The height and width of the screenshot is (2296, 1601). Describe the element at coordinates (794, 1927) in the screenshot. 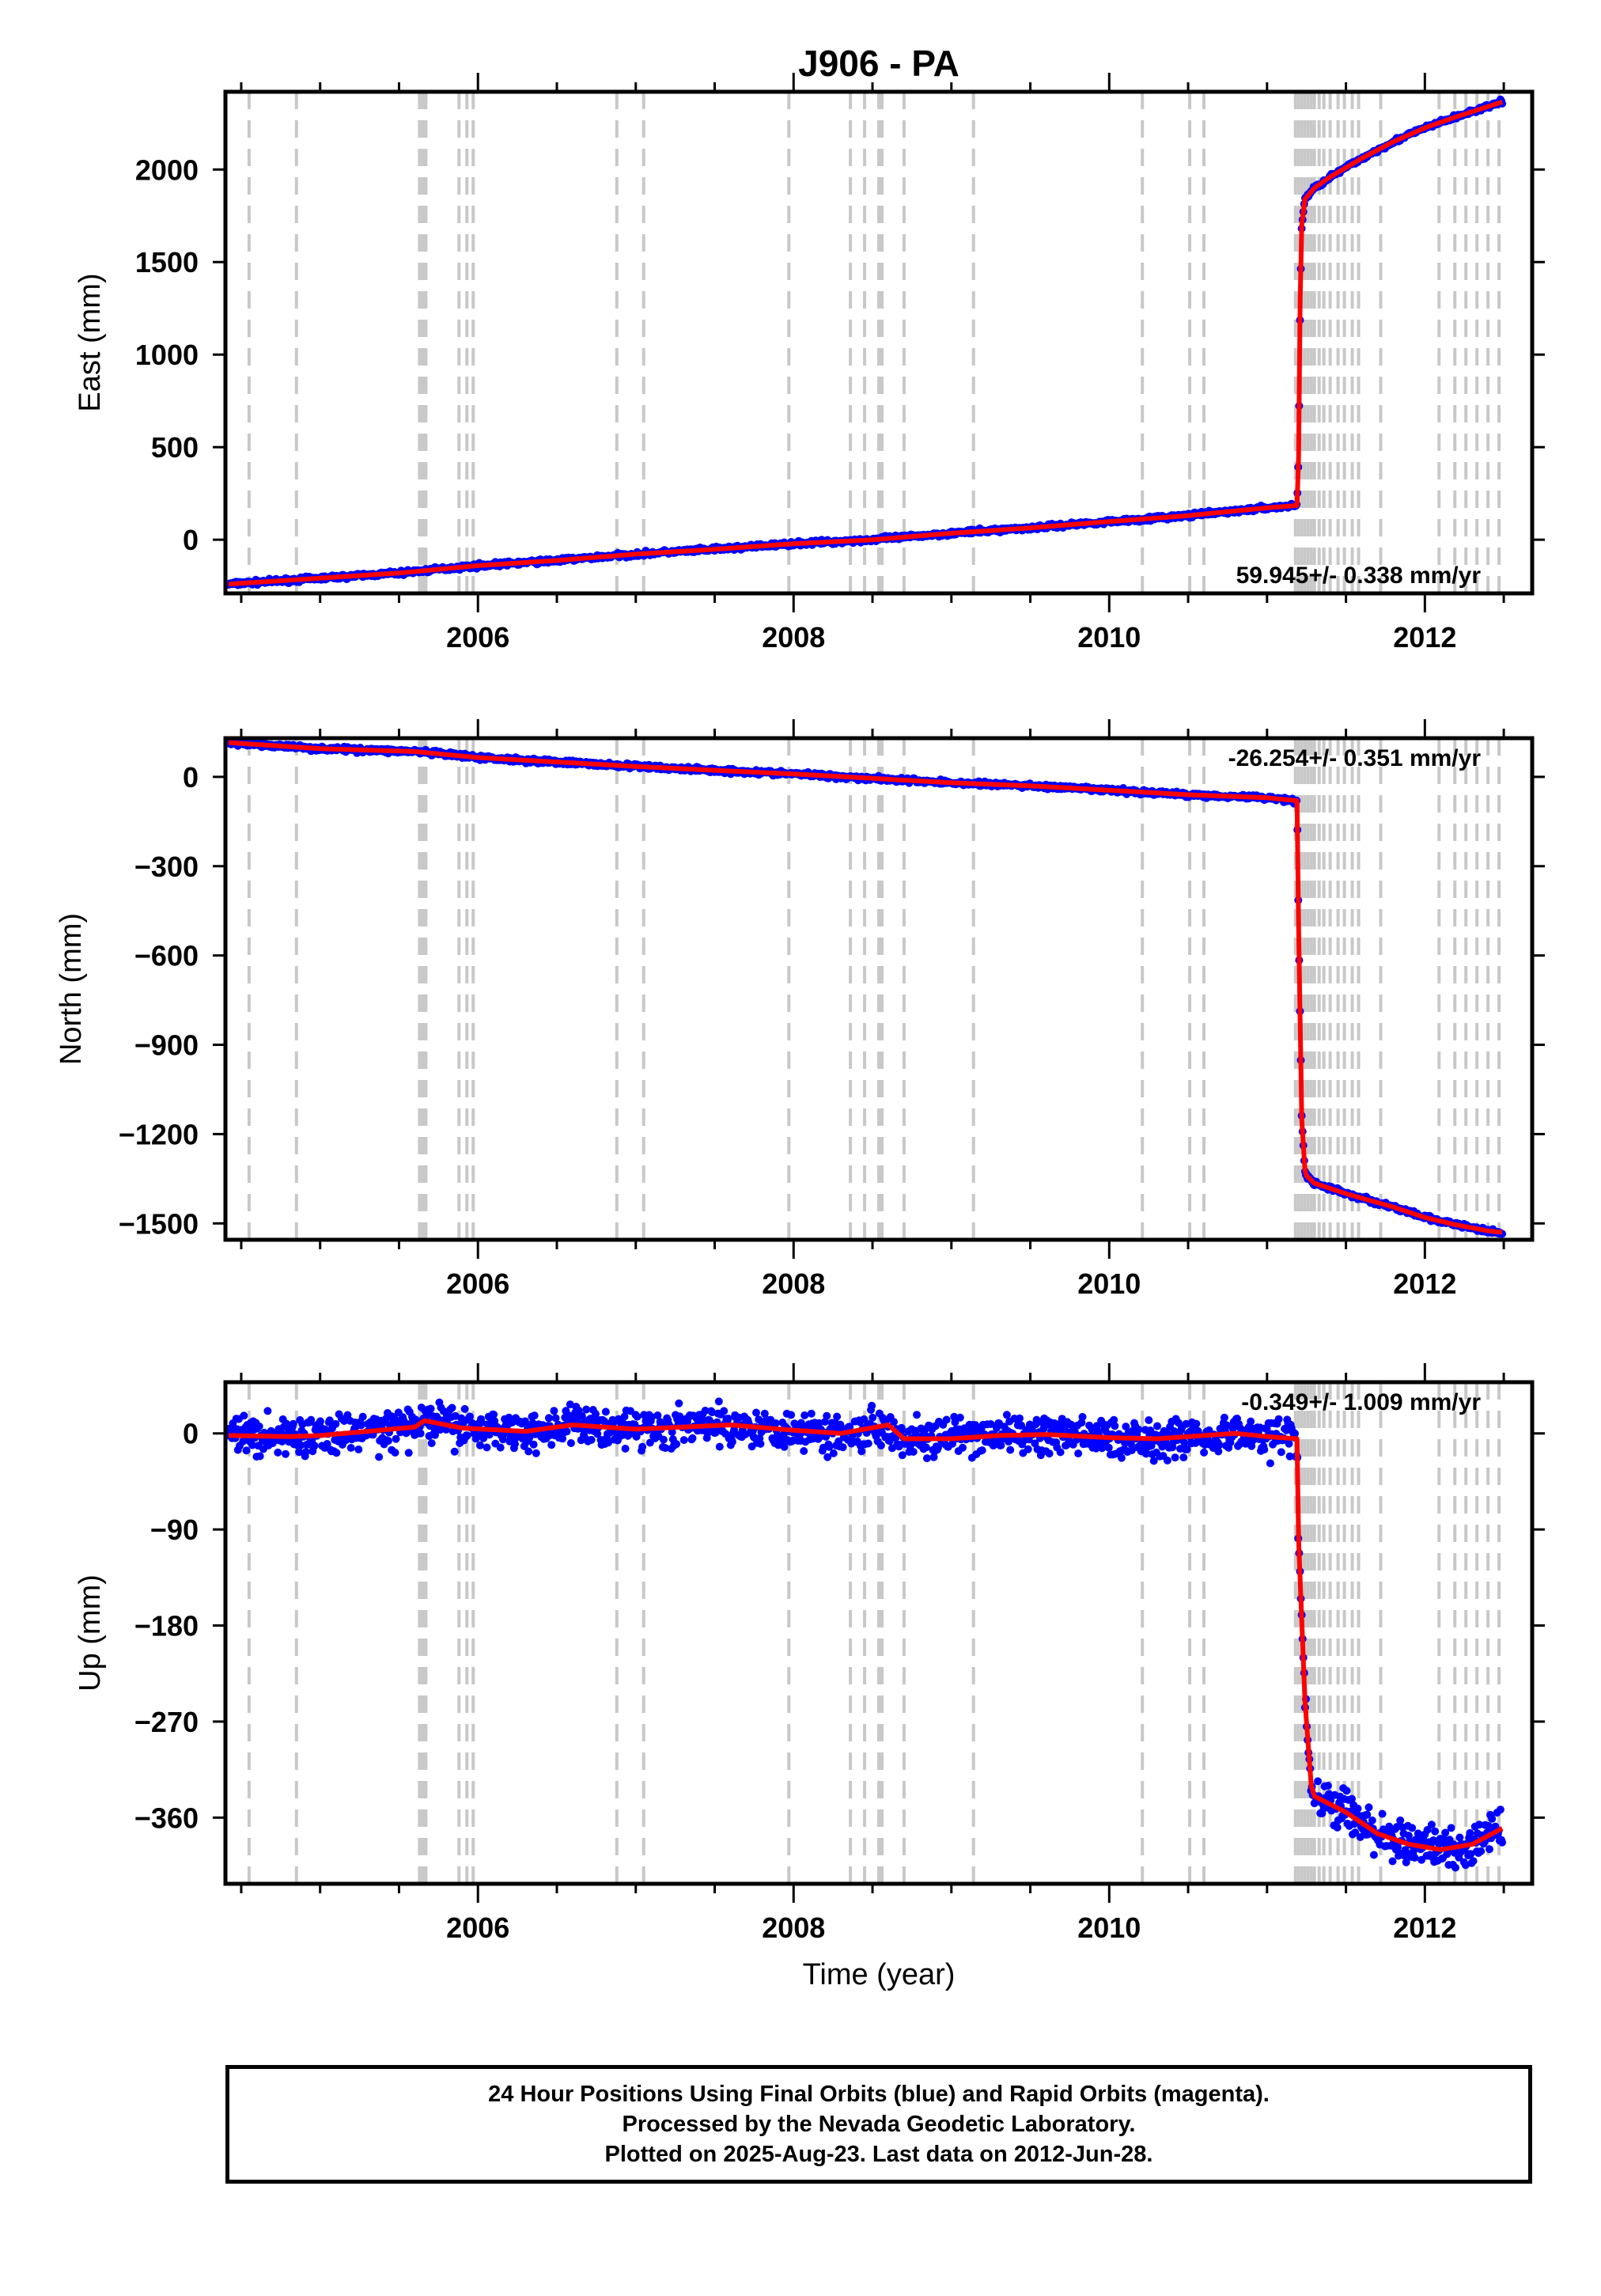

I see `up-x-tick-label: 2008` at that location.